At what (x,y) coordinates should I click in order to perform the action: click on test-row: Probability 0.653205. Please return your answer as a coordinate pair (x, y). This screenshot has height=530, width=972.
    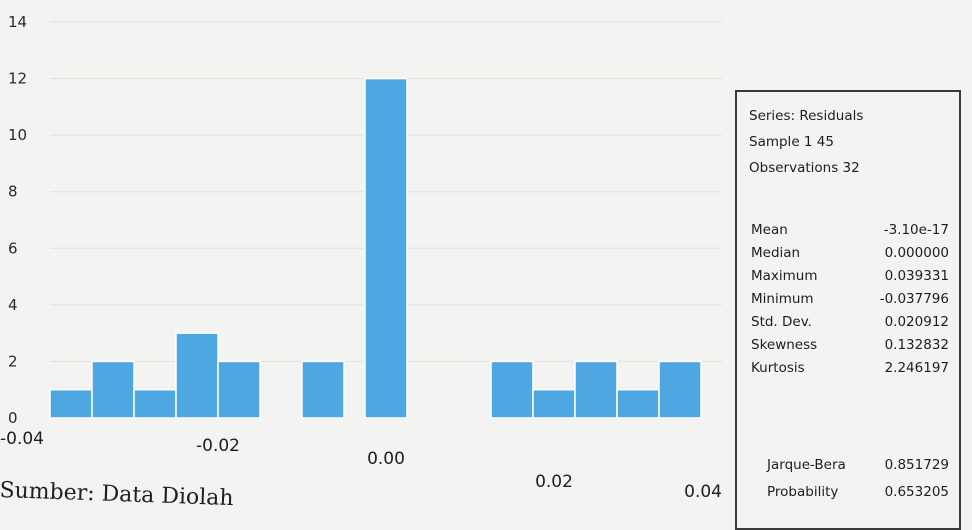
    Looking at the image, I should click on (858, 492).